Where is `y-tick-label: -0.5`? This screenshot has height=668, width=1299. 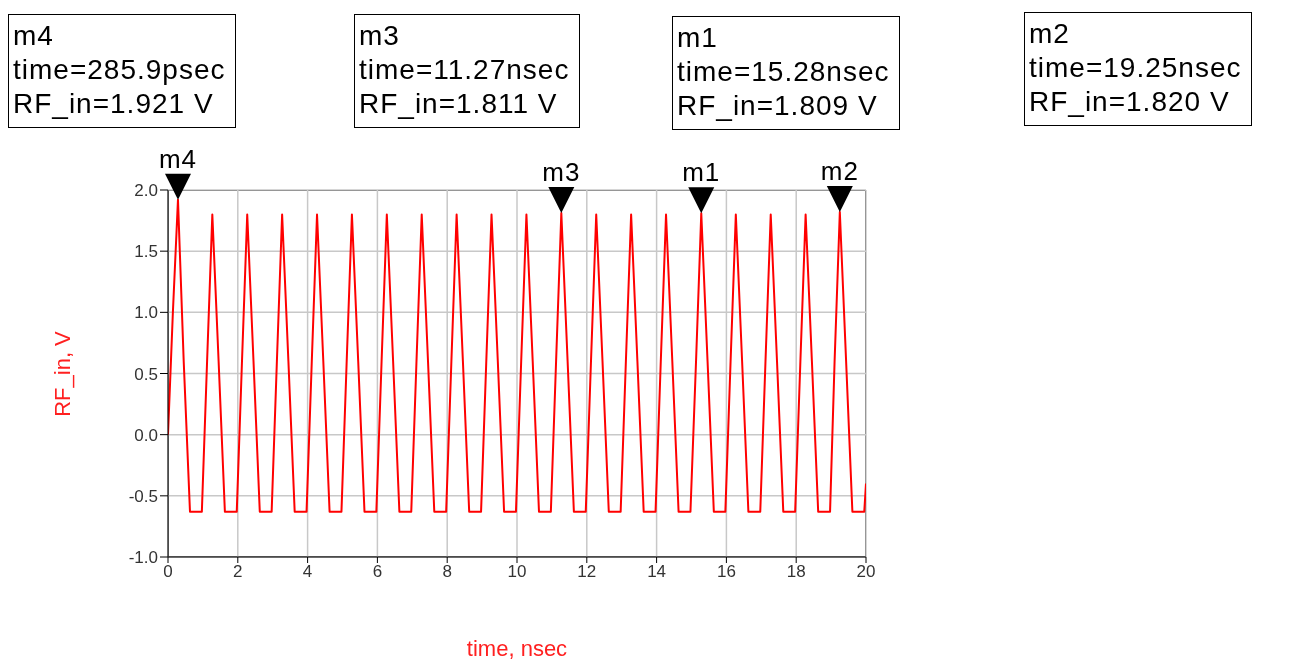
y-tick-label: -0.5 is located at coordinates (143, 496).